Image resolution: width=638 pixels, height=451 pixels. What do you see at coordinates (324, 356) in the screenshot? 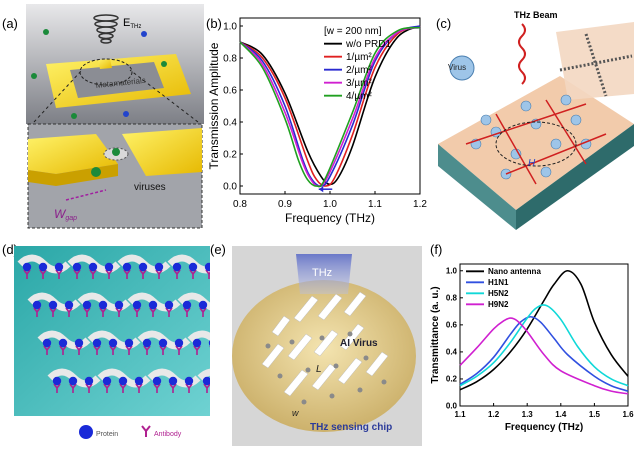
I see `sensing-chip` at bounding box center [324, 356].